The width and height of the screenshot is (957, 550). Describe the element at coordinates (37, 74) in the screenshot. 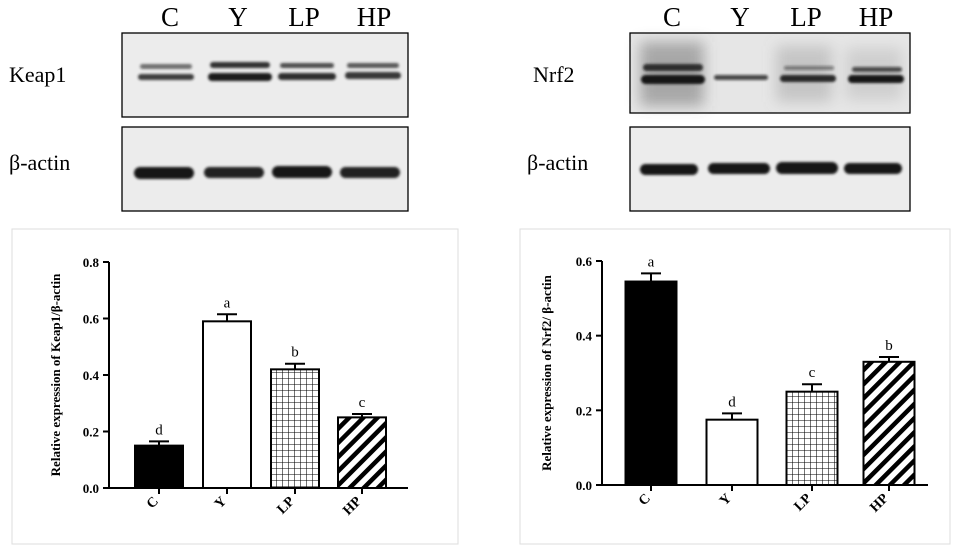

I see `blot-target-label: Keap1` at that location.